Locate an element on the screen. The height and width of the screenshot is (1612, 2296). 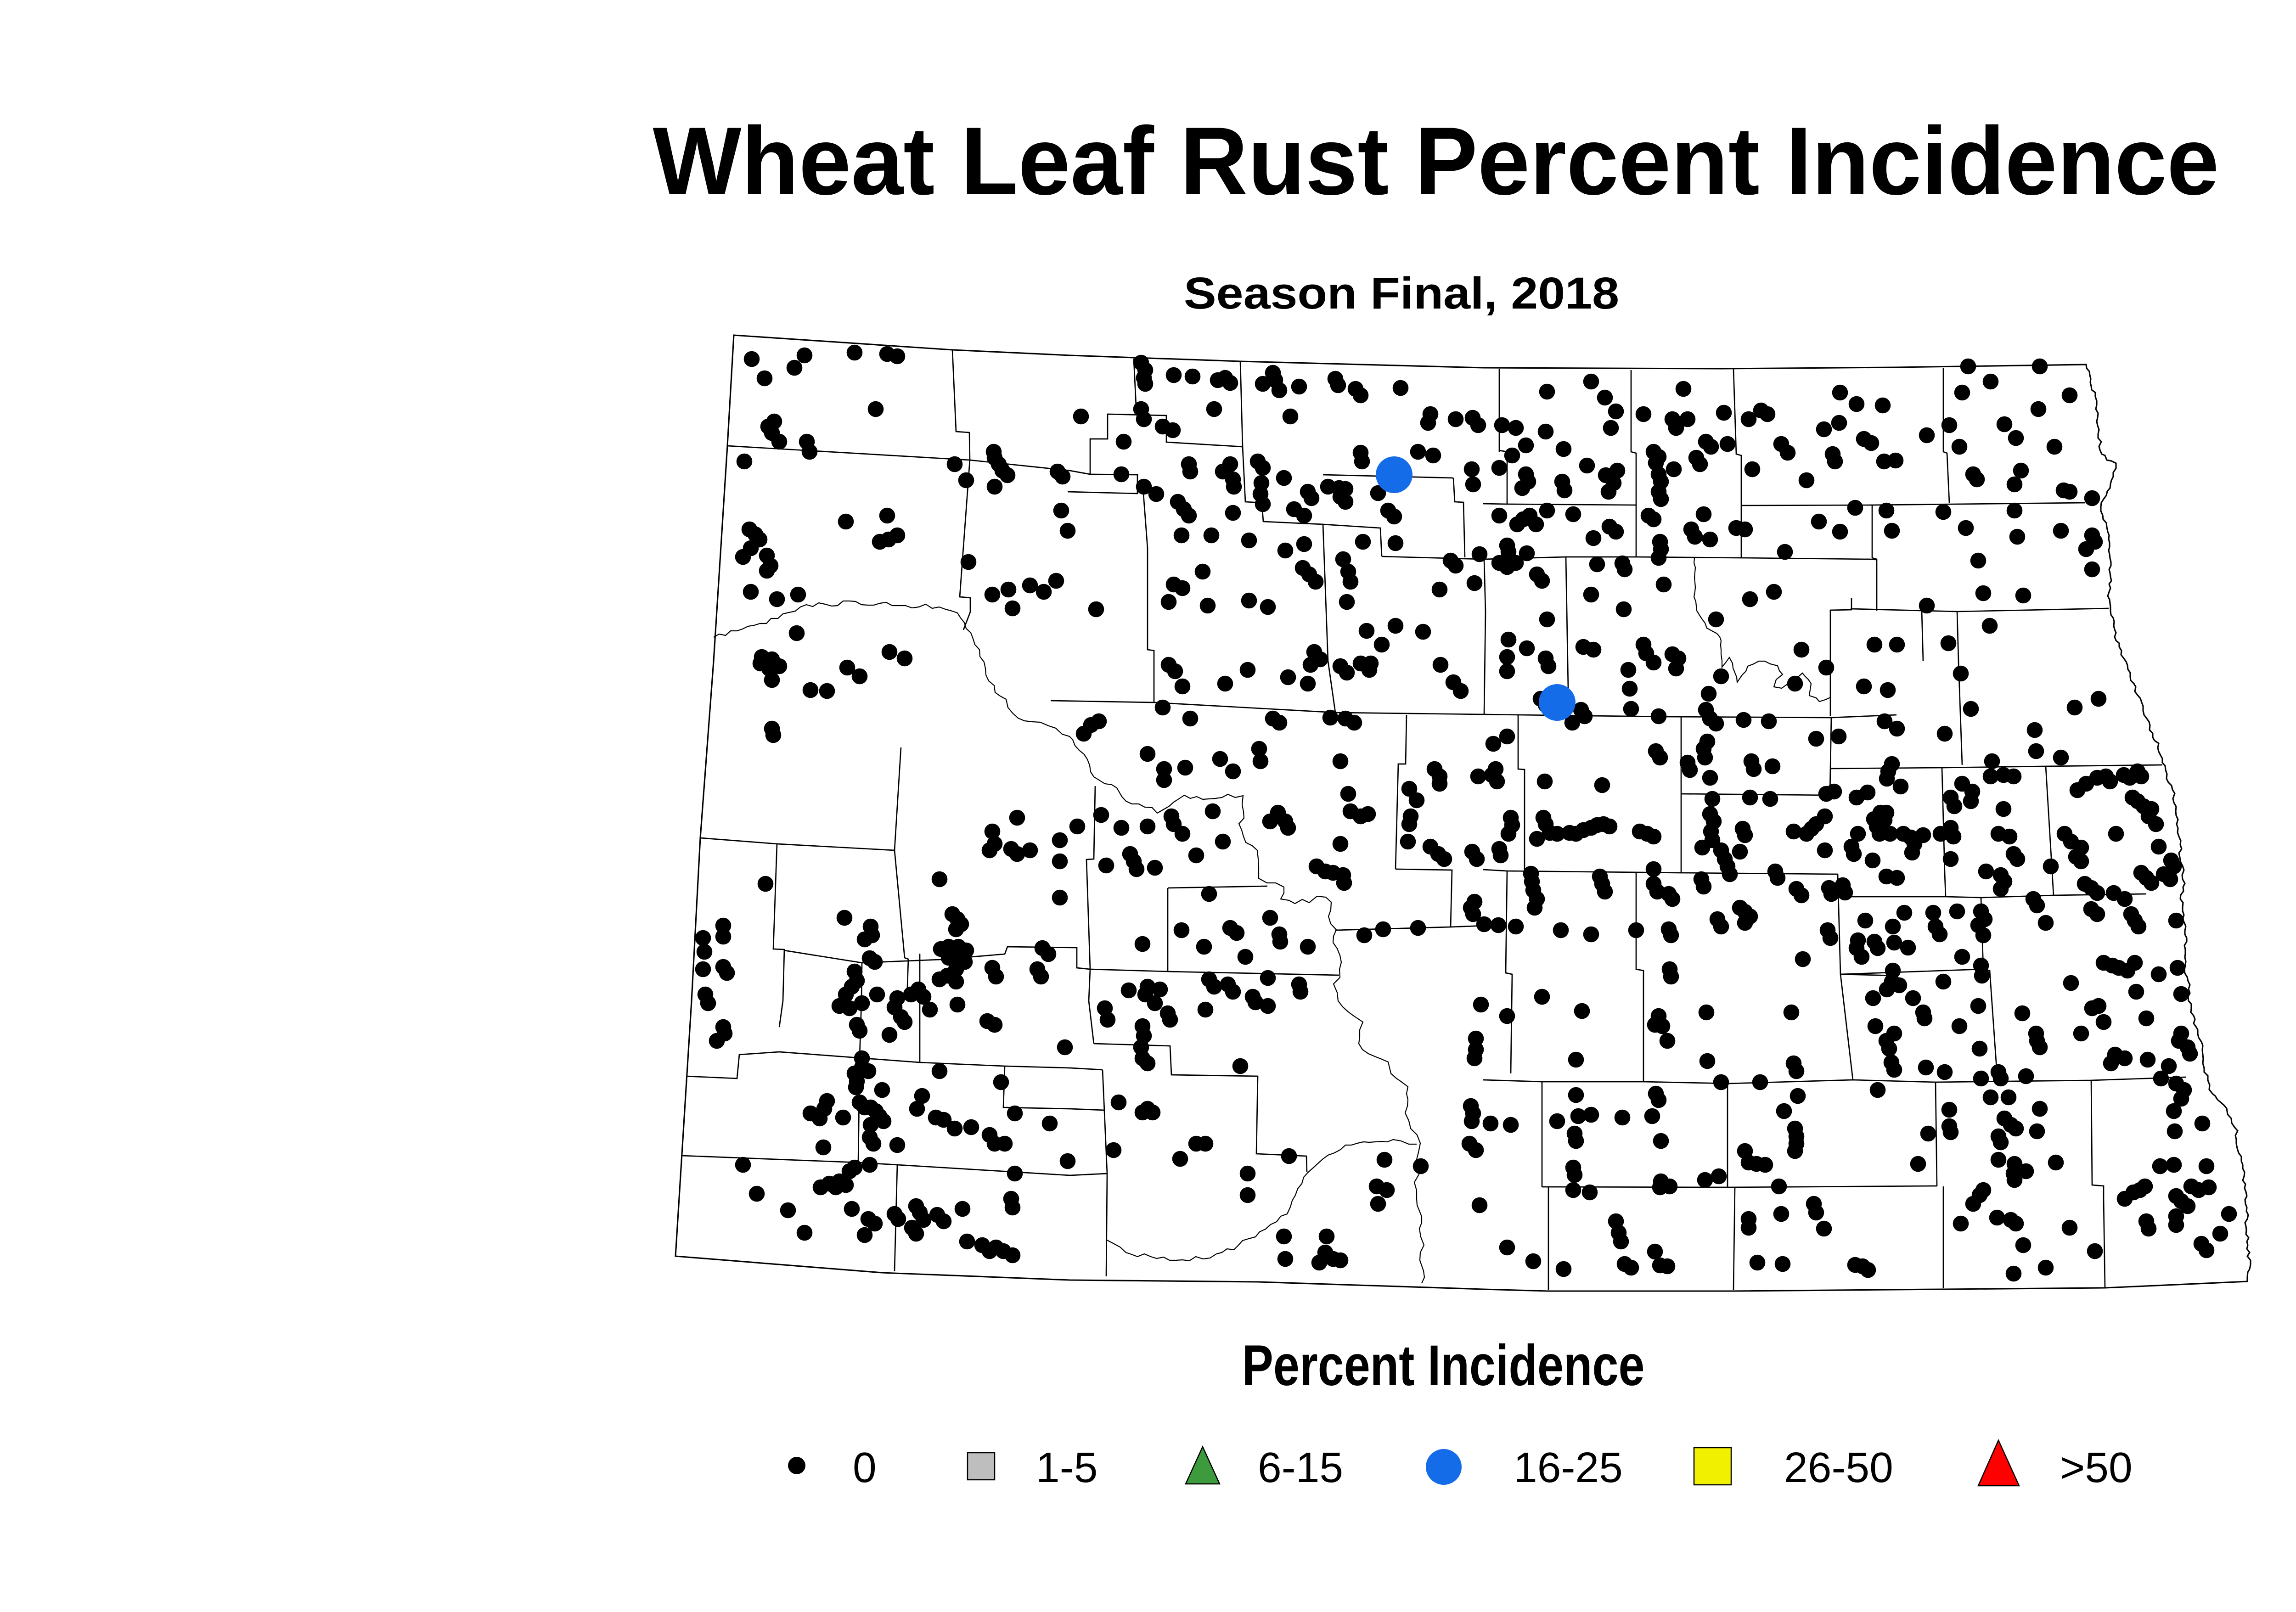
svg-text: Season Final, 2018 is located at coordinates (1402, 293).